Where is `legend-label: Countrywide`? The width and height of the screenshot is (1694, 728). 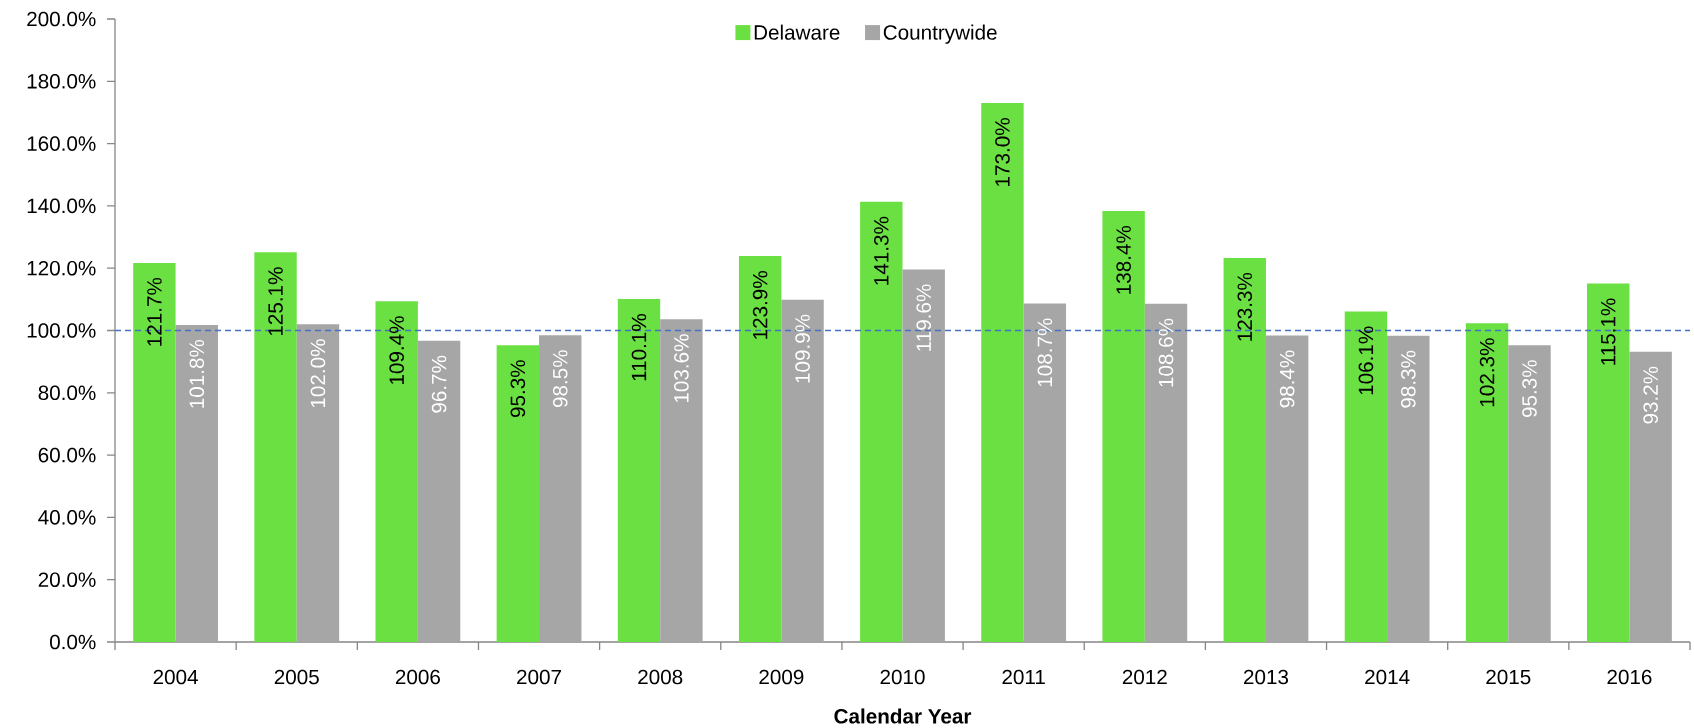
legend-label: Countrywide is located at coordinates (940, 34).